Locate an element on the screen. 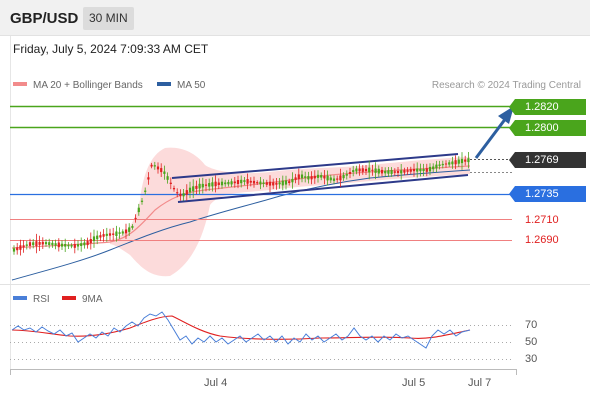  pivot-tag: 1.2735 is located at coordinates (547, 194).